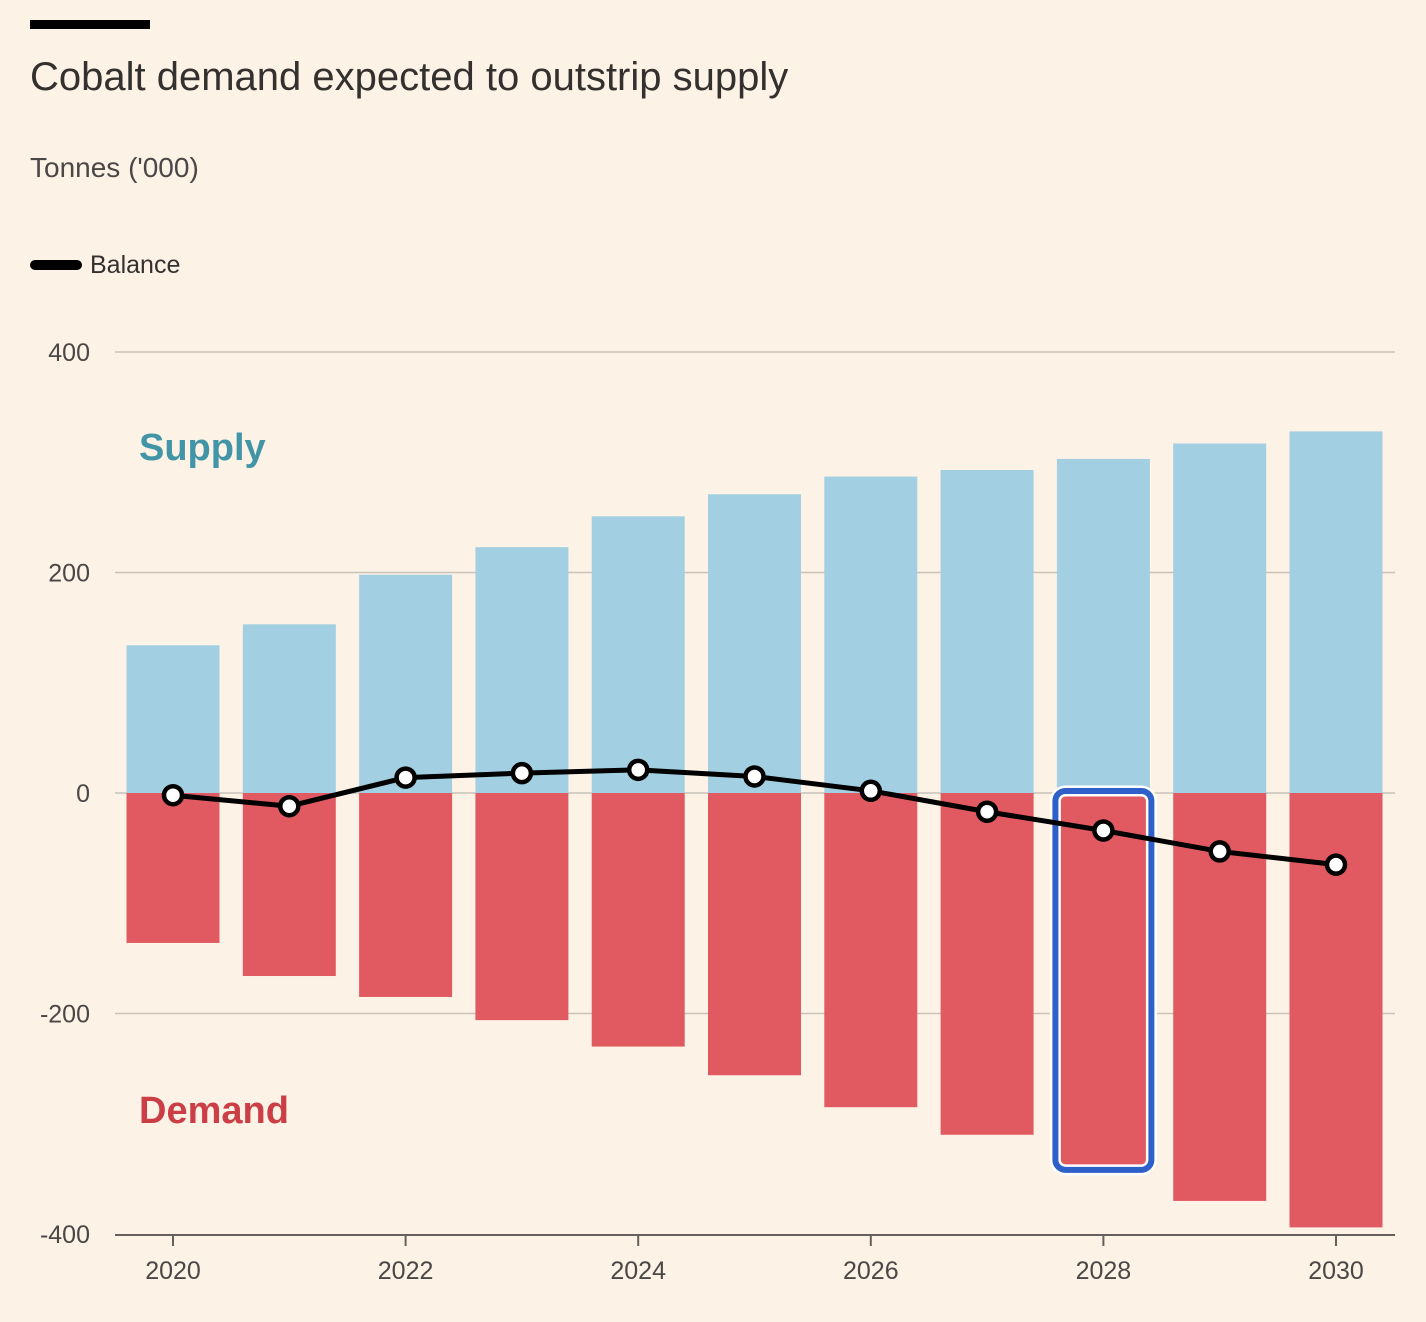 Image resolution: width=1426 pixels, height=1322 pixels. What do you see at coordinates (638, 1271) in the screenshot?
I see `x-tick-label: 2024` at bounding box center [638, 1271].